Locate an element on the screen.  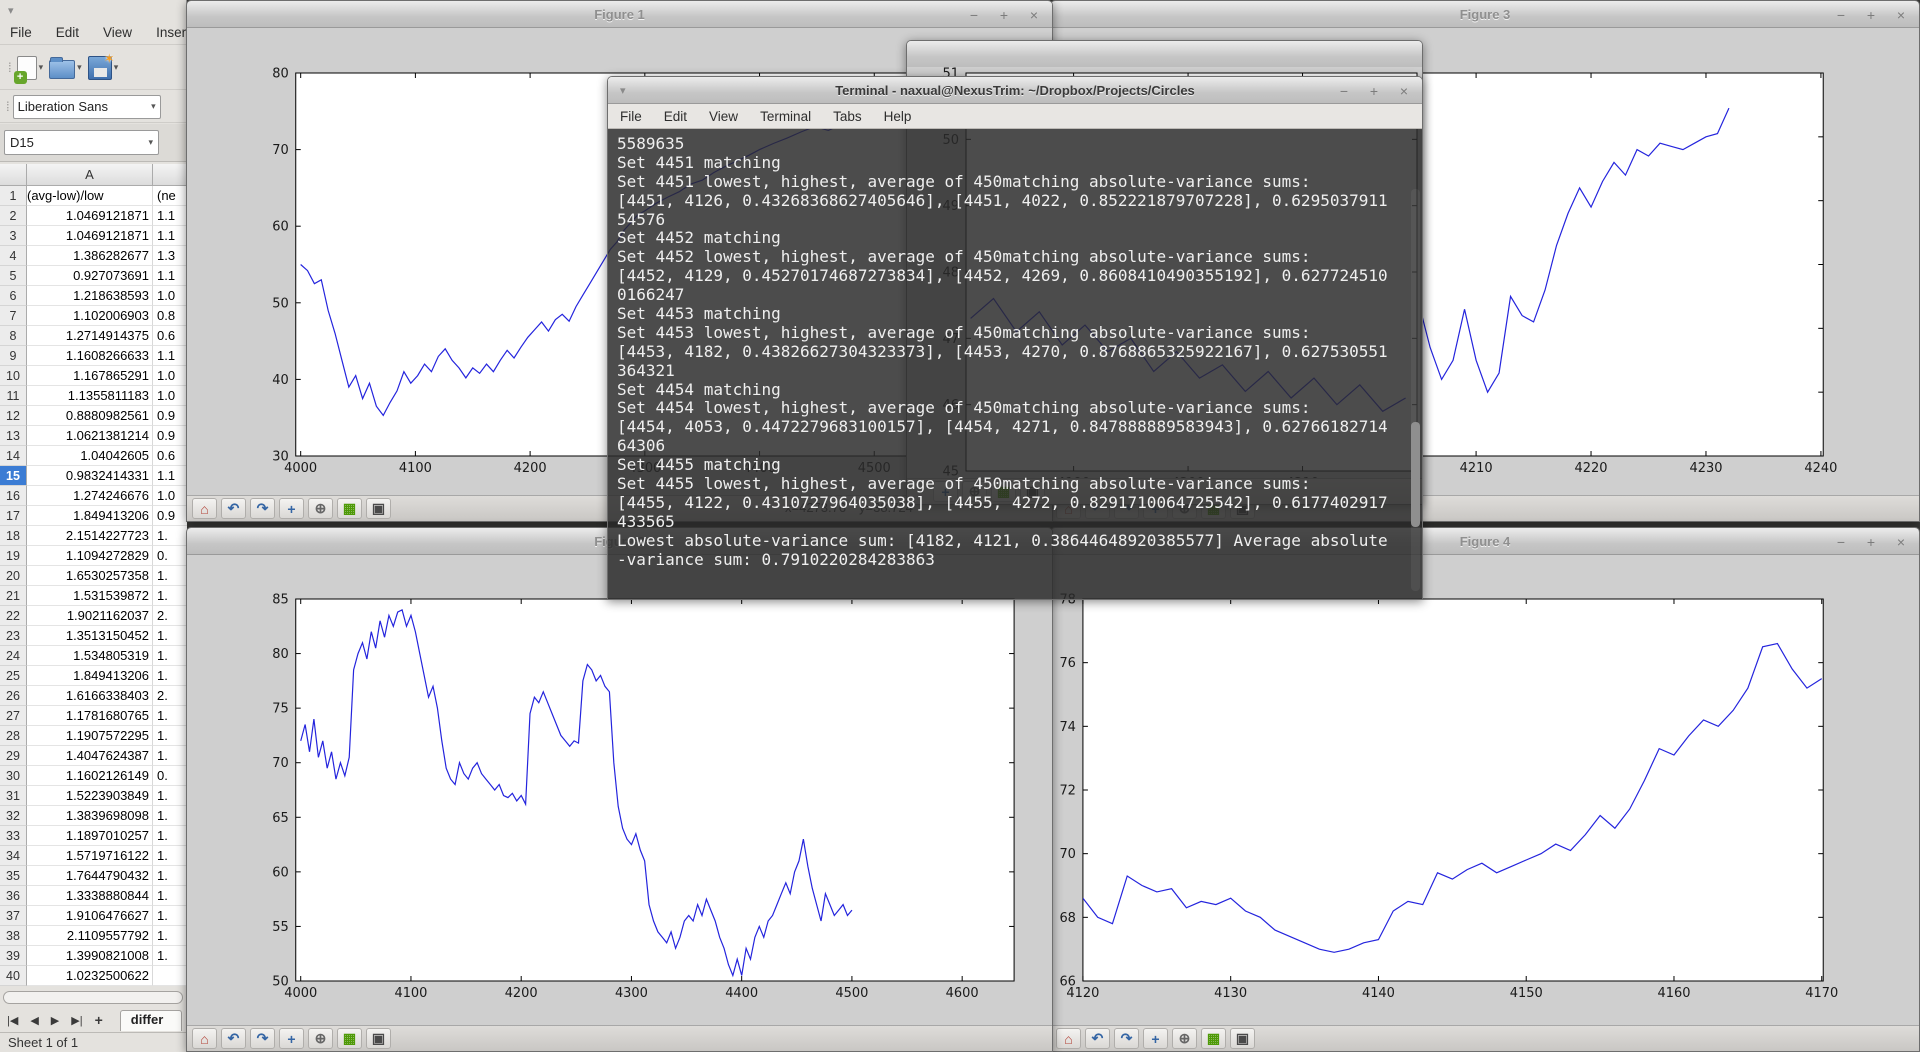
cell-B10: 1.0 is located at coordinates (170, 376).